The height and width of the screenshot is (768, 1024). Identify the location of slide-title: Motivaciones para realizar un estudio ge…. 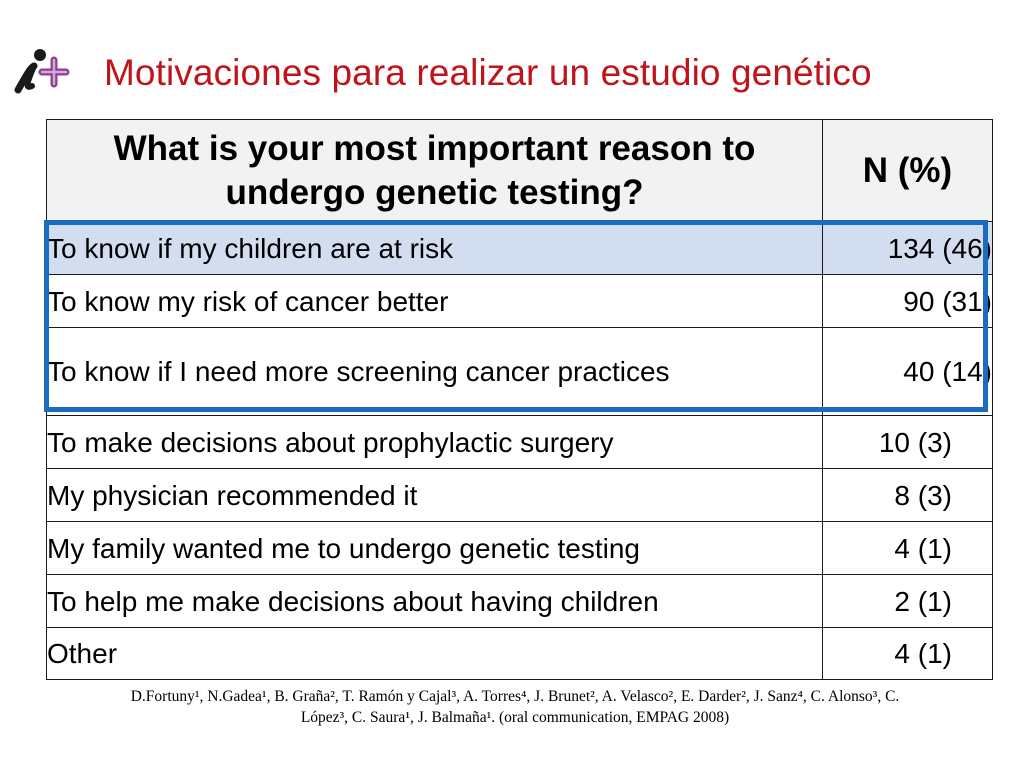
(488, 72).